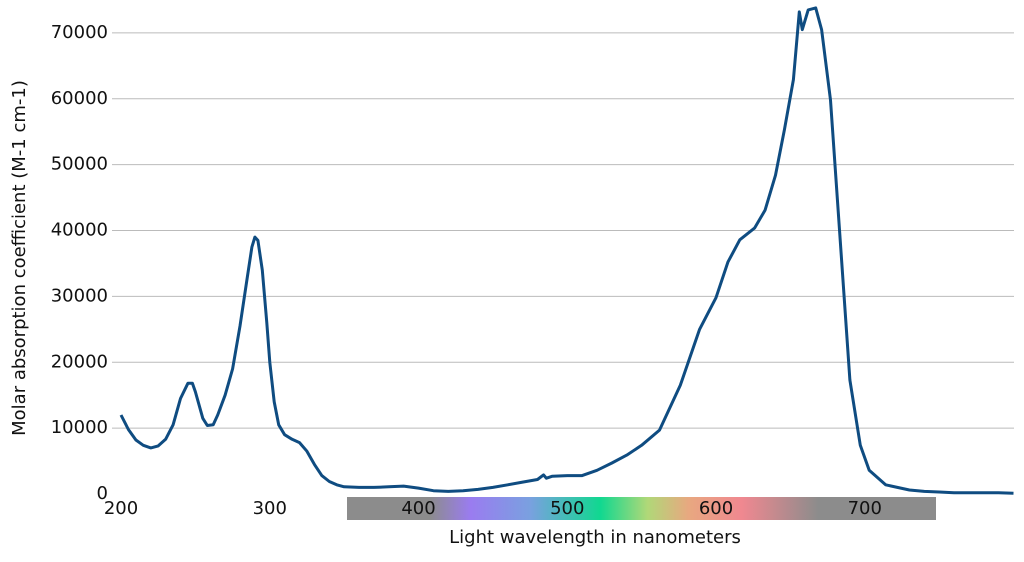 The height and width of the screenshot is (562, 1024). Describe the element at coordinates (79, 164) in the screenshot. I see `y-tick-label: 50000` at that location.